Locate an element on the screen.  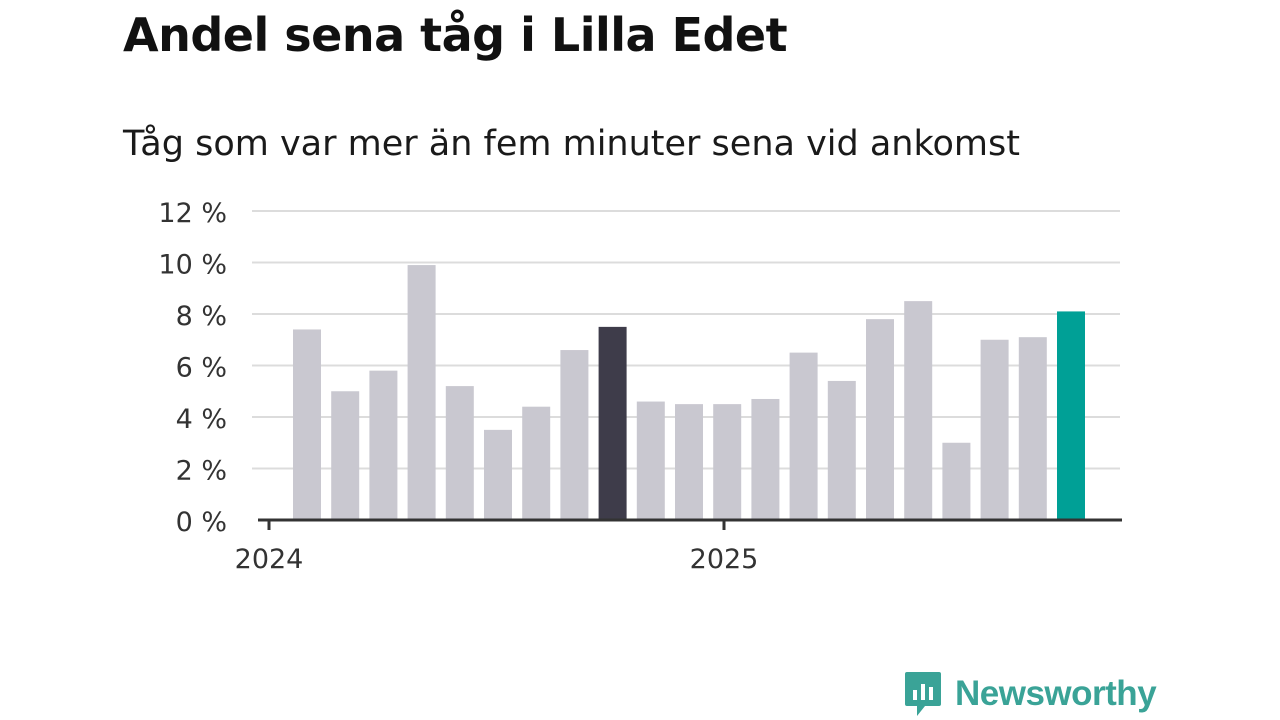
brand-logo: Newsworthy is located at coordinates (1030, 694).